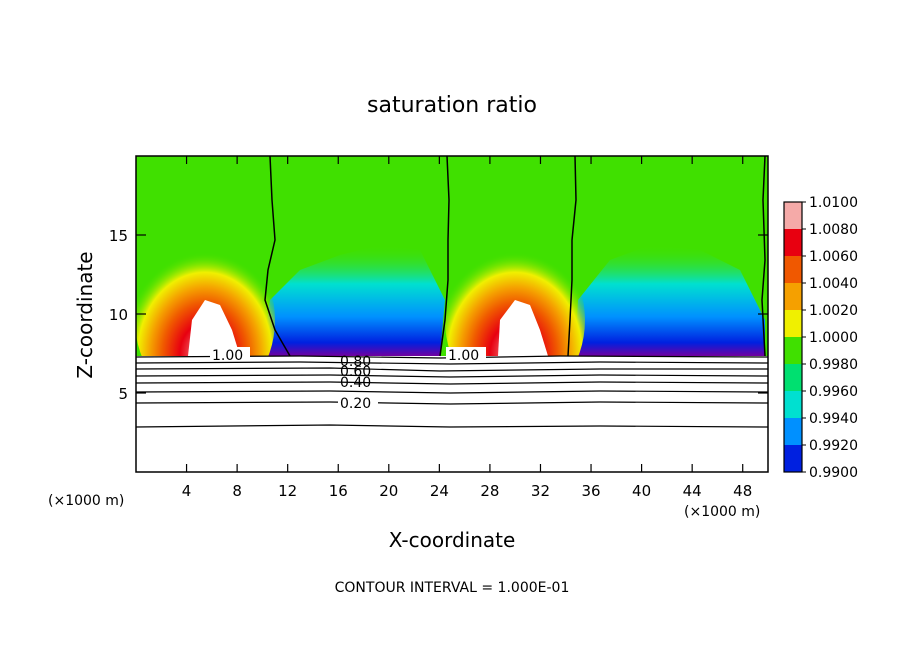 This screenshot has height=654, width=904. What do you see at coordinates (833, 284) in the screenshot?
I see `colorbar-label: 1.0040` at bounding box center [833, 284].